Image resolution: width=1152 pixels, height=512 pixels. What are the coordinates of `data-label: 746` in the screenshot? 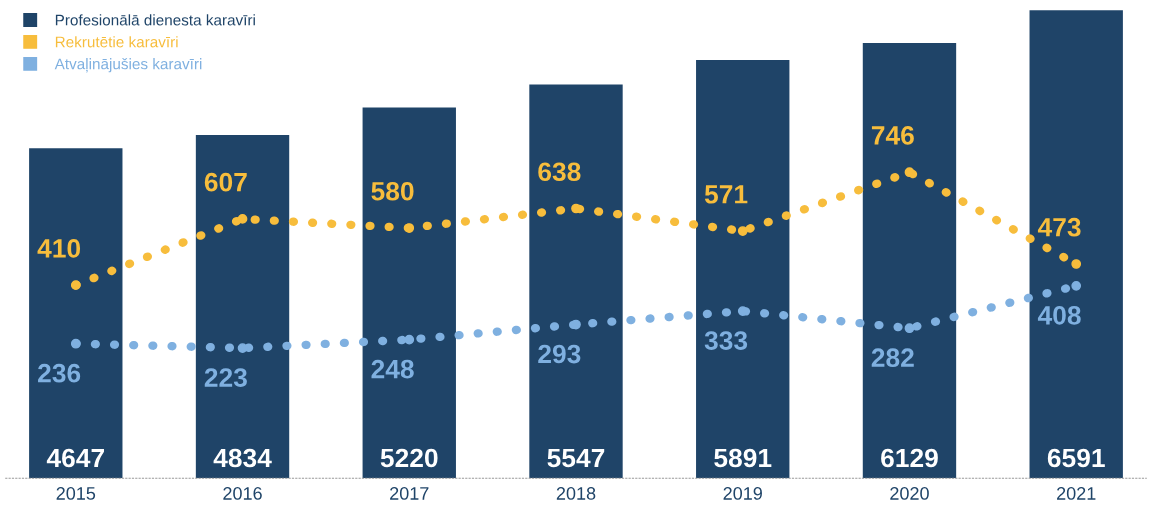 It's located at (892, 135).